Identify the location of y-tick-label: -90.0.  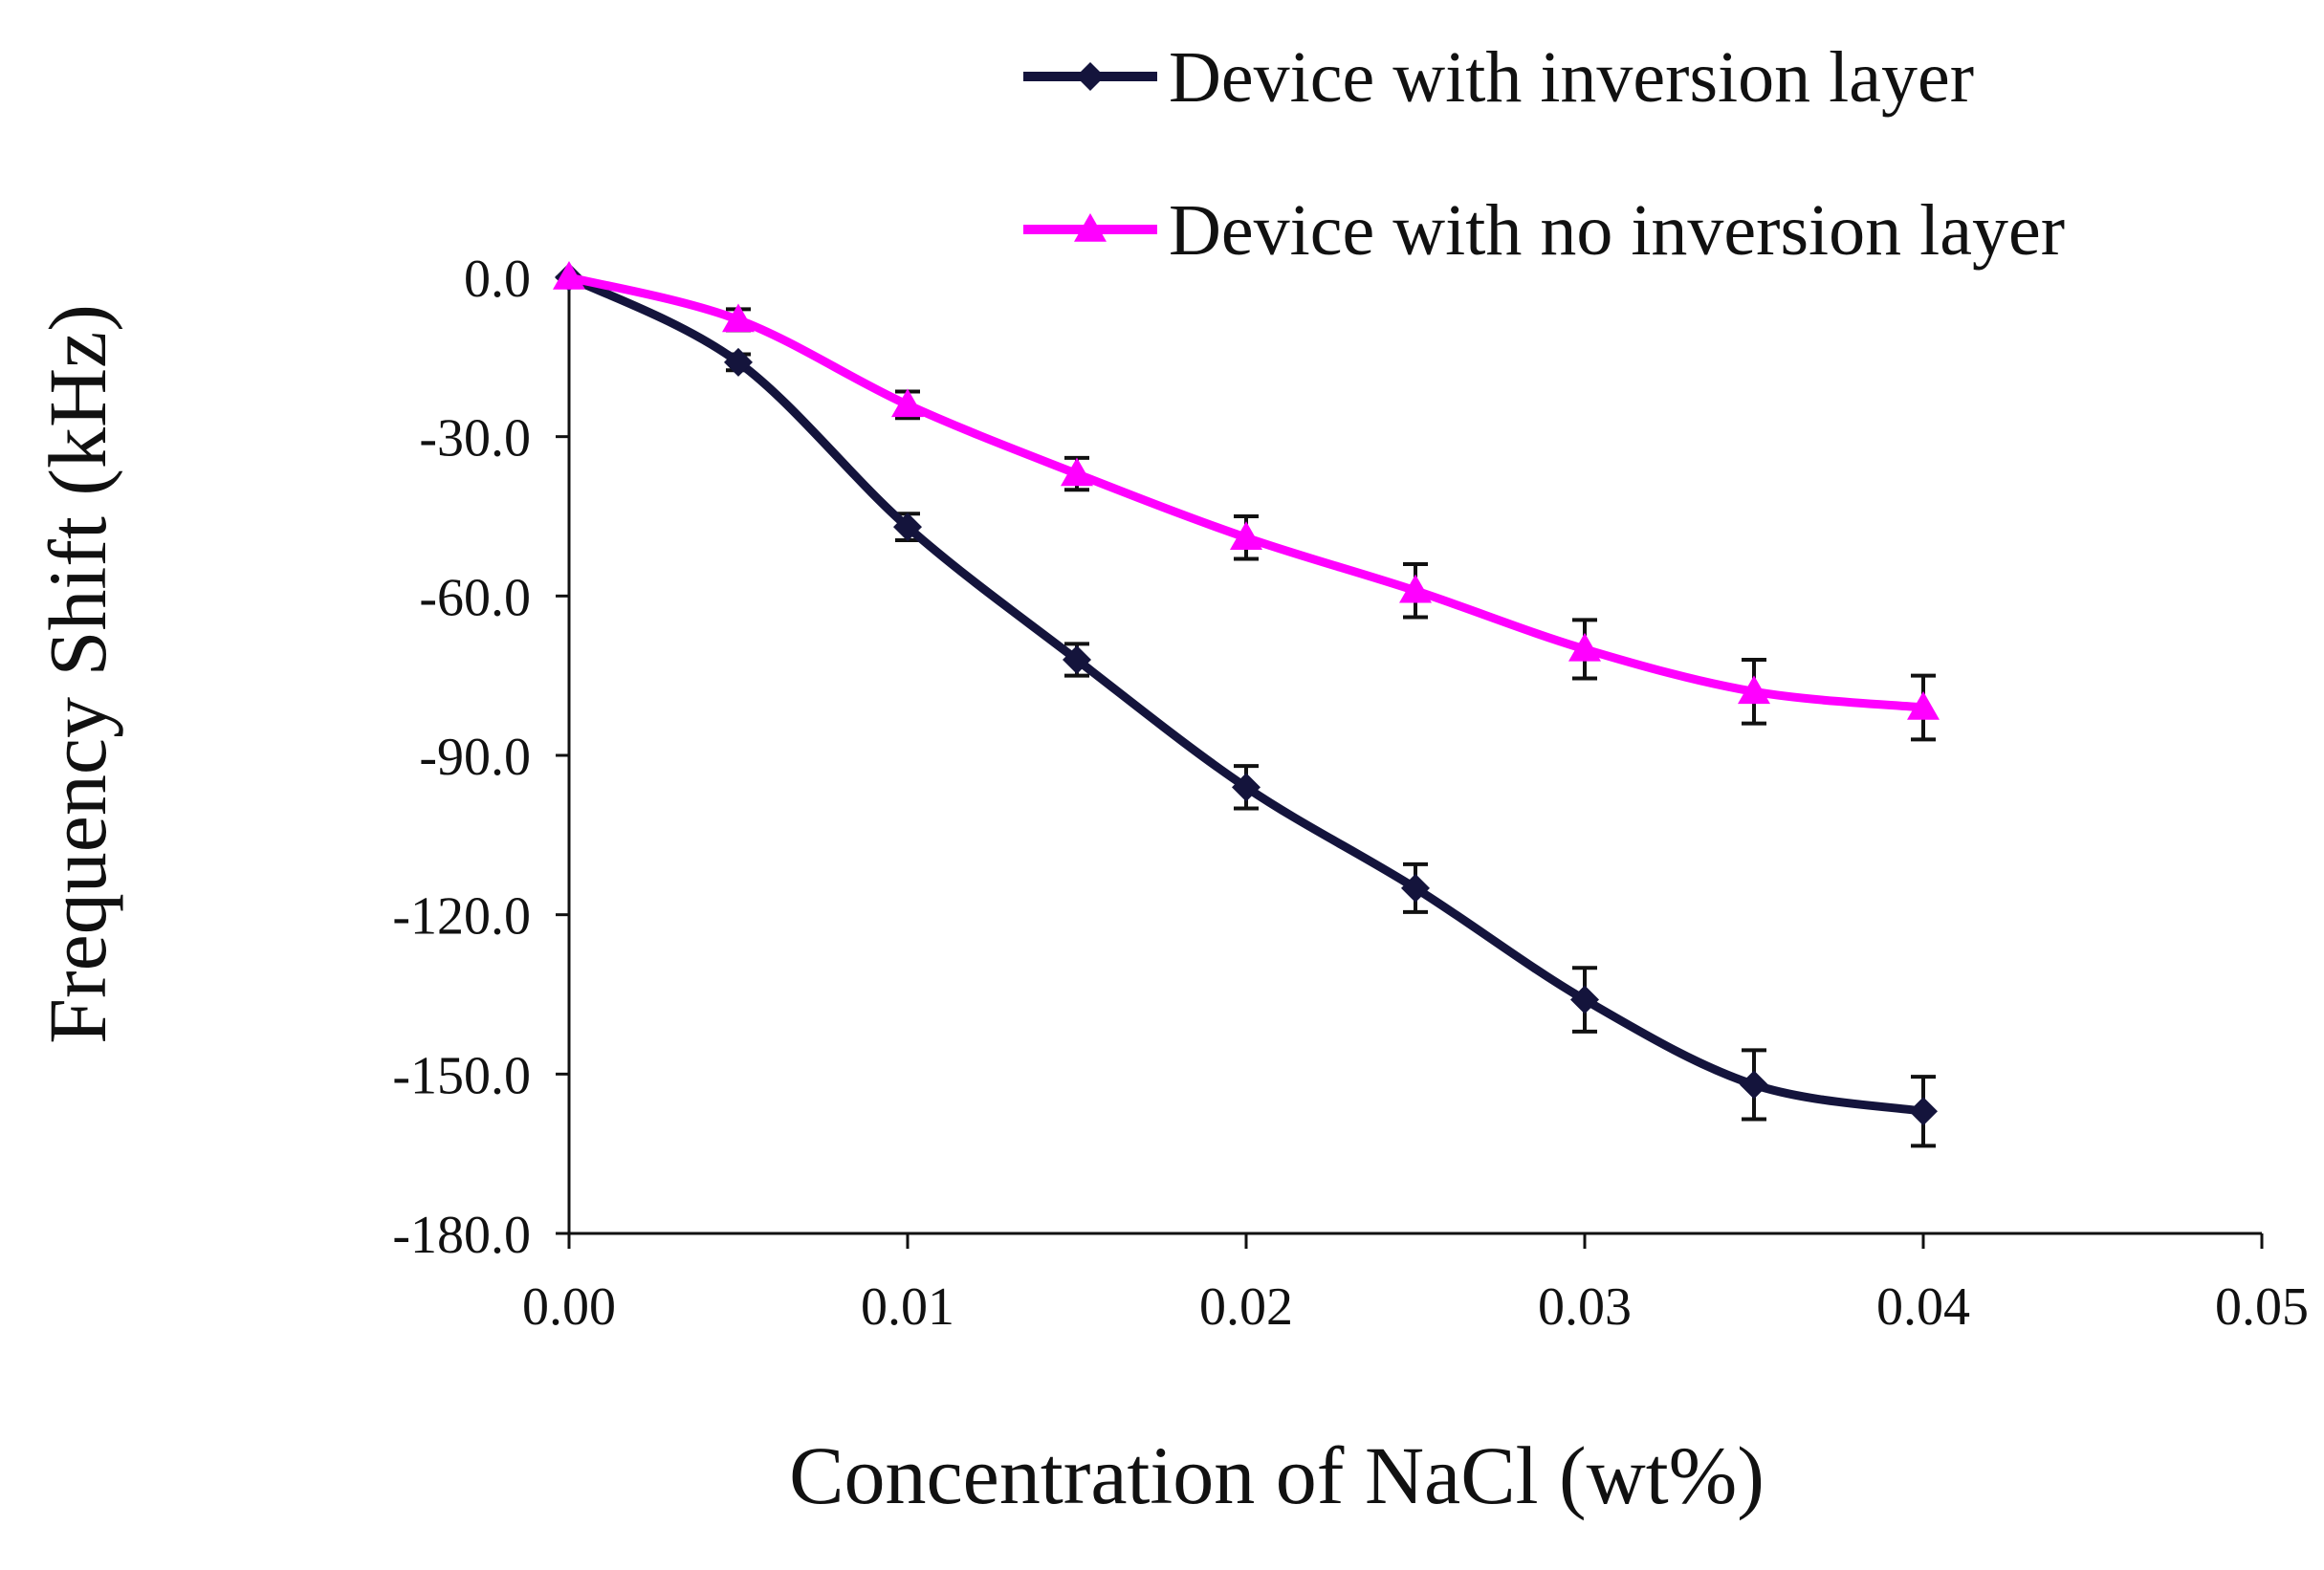
(475, 757).